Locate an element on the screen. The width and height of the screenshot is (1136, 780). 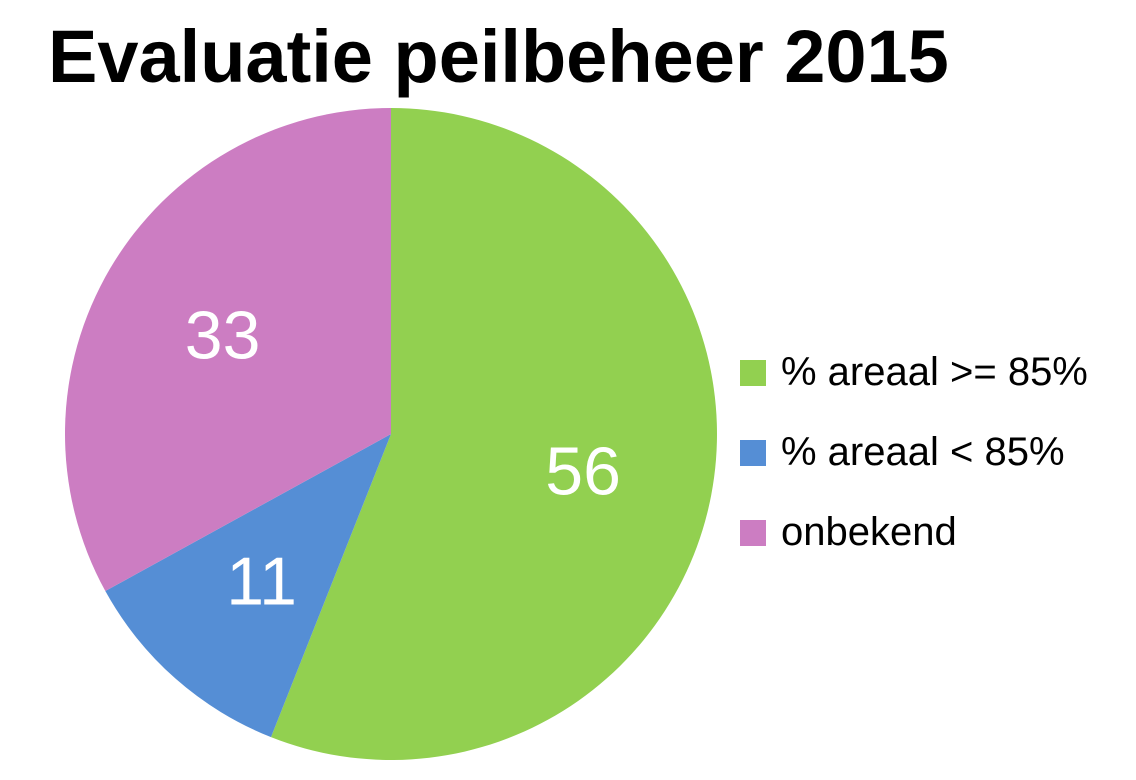
data-label-areaal-85: 11 is located at coordinates (261, 582).